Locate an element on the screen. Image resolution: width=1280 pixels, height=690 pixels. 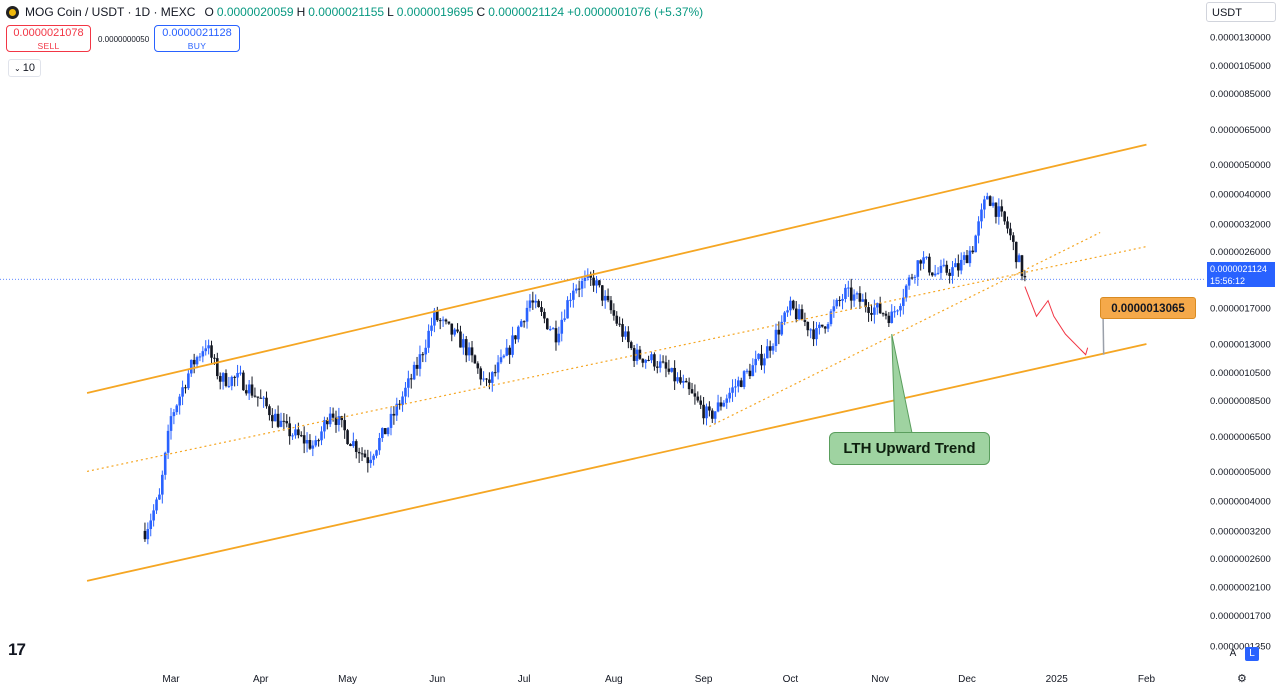
auto-scale-button: A is located at coordinates (1233, 653).